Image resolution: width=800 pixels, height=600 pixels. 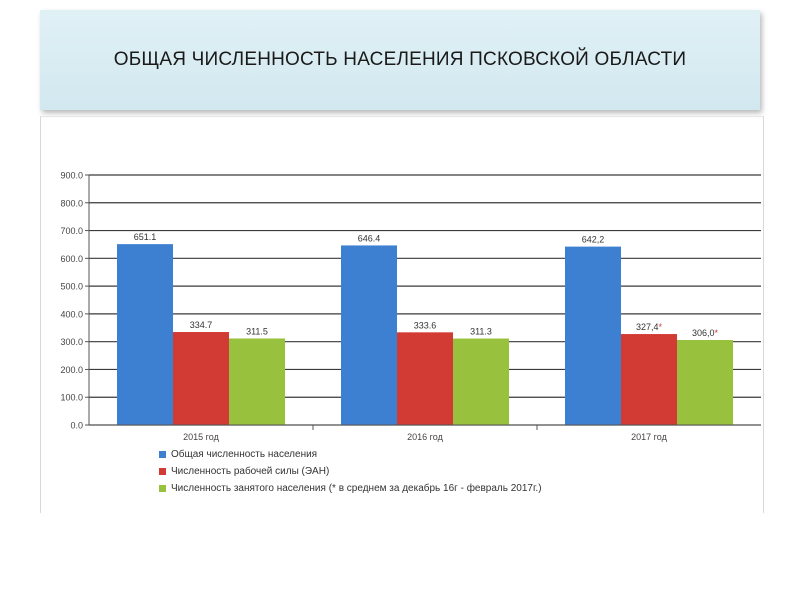 I want to click on data-label: 327,4*, so click(x=649, y=327).